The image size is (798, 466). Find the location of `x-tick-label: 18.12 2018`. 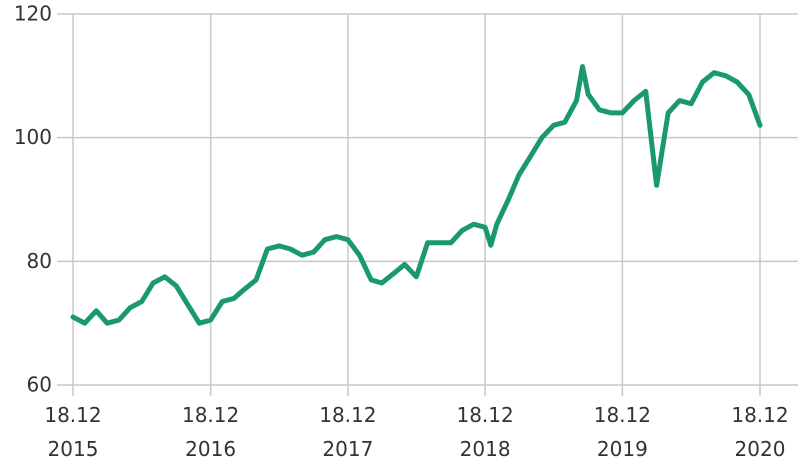

x-tick-label: 18.12 2018 is located at coordinates (485, 432).